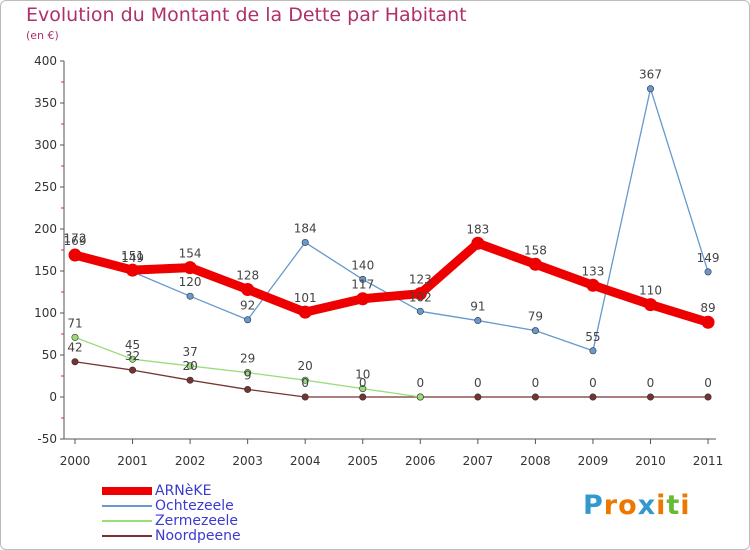 The image size is (750, 550). I want to click on data-label: 9, so click(248, 375).